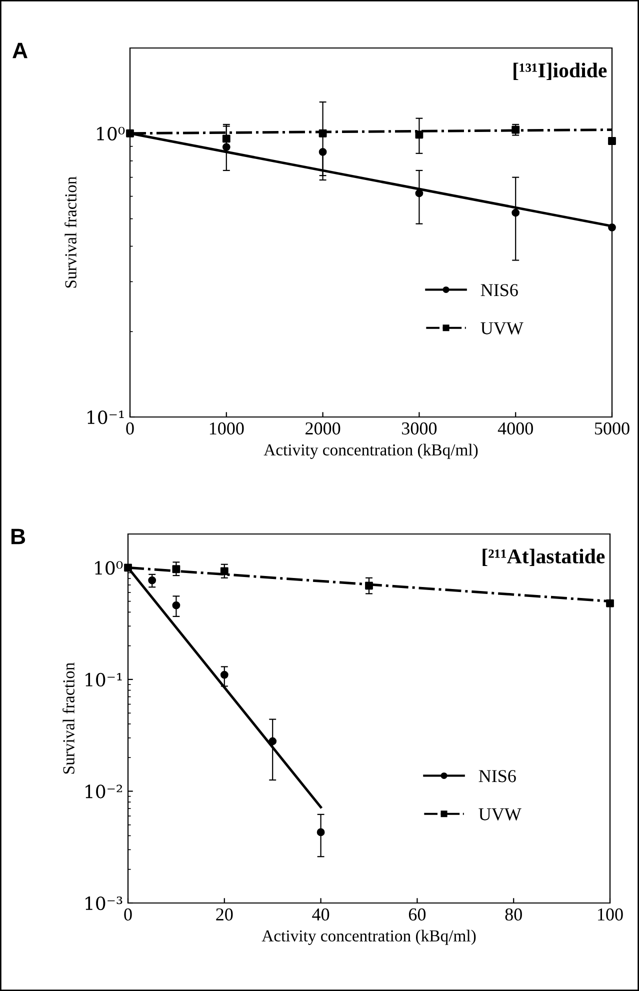  I want to click on annotation: [¹³¹I]iodide, so click(560, 71).